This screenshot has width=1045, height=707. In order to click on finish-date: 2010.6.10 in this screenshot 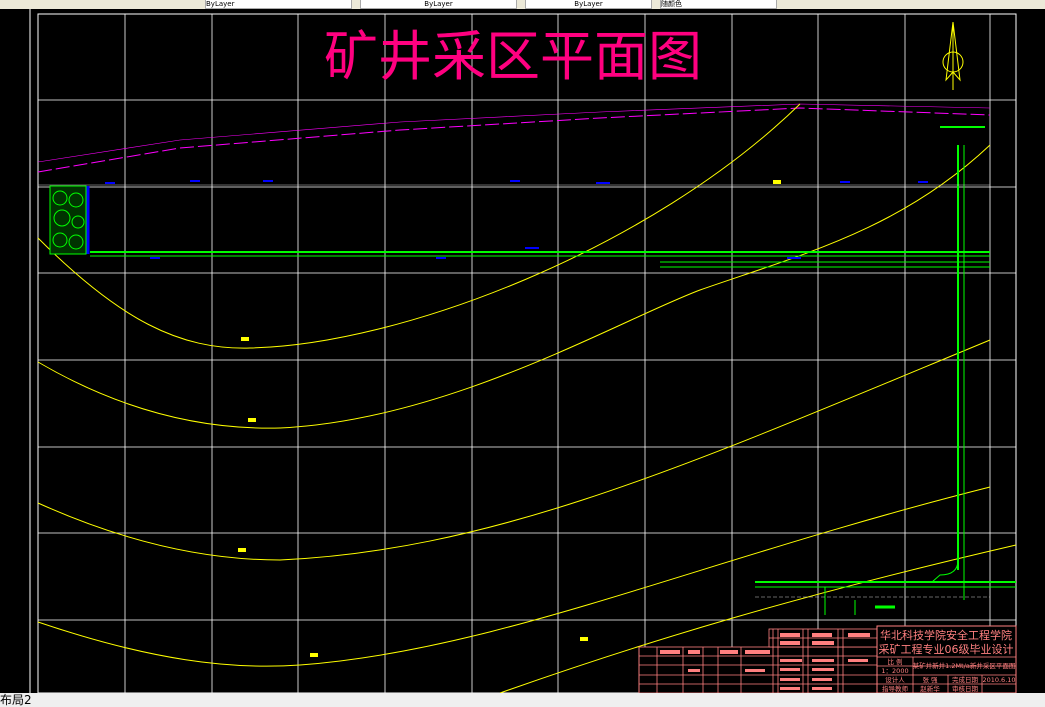, I will do `click(998, 680)`.